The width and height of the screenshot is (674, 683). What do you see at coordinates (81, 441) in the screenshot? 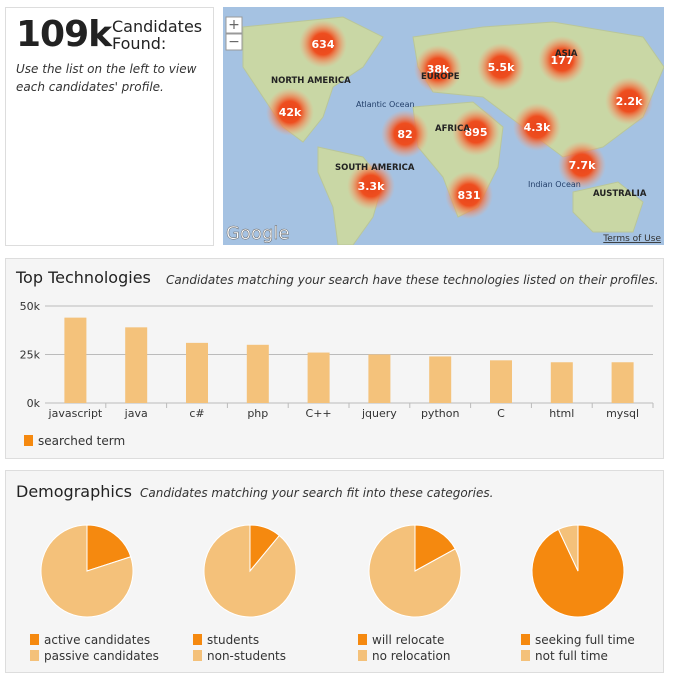
I see `legend-label: searched term` at bounding box center [81, 441].